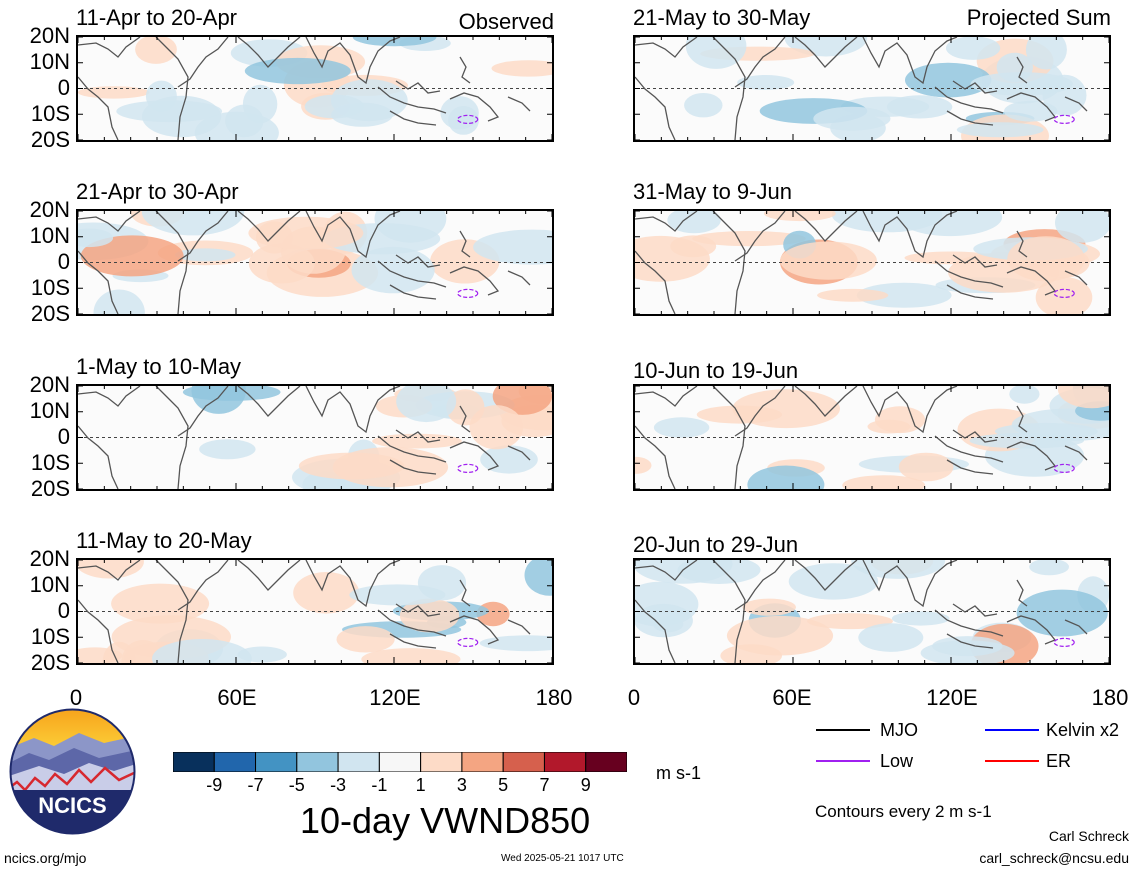 The height and width of the screenshot is (872, 1135). Describe the element at coordinates (63, 436) in the screenshot. I see `y-tick-label: 0` at that location.